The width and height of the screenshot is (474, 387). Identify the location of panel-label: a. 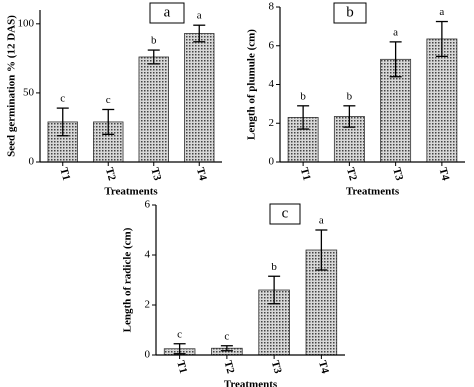
(167, 12).